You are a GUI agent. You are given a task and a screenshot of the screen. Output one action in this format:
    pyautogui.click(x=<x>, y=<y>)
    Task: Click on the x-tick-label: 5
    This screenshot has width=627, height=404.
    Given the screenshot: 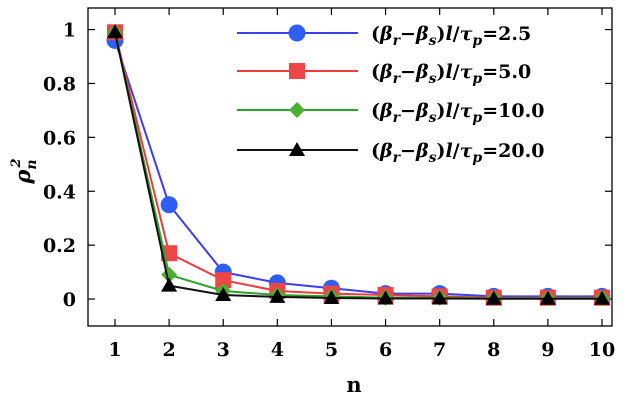 What is the action you would take?
    pyautogui.click(x=331, y=350)
    